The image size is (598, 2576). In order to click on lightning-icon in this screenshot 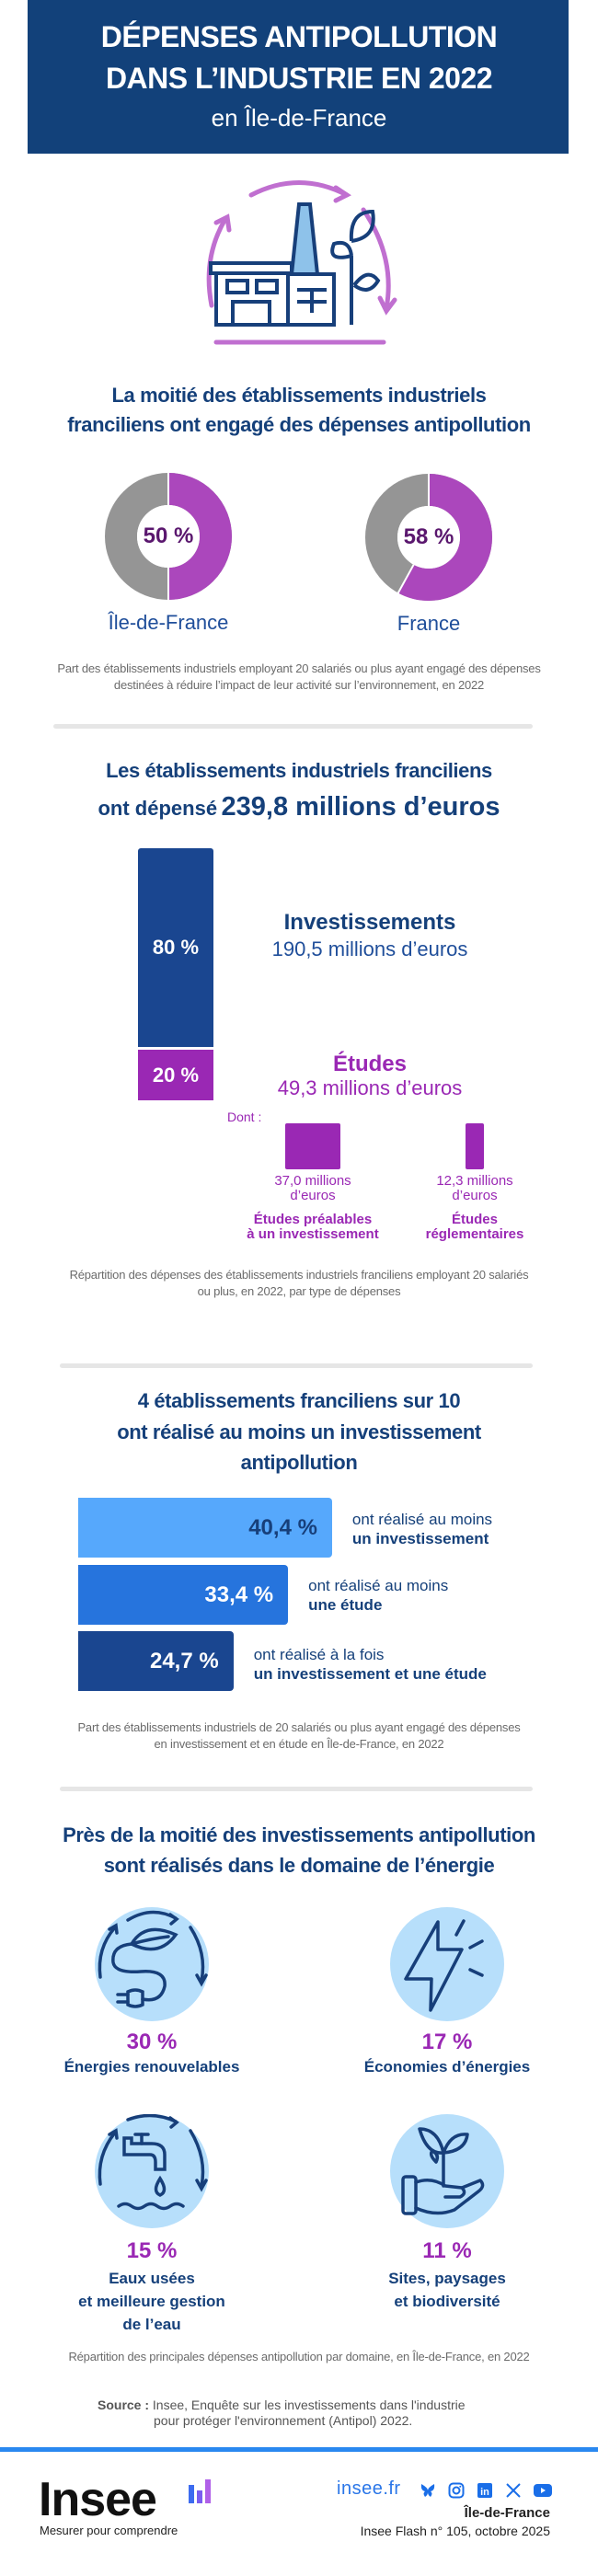, I will do `click(447, 1964)`.